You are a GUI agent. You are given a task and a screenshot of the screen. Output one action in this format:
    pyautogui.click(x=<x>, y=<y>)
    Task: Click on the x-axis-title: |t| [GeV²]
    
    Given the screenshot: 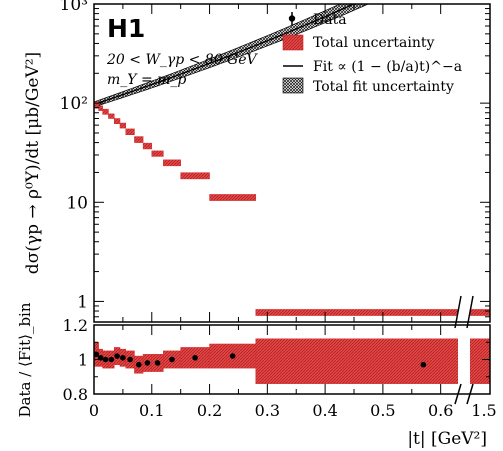 What is the action you would take?
    pyautogui.click(x=447, y=439)
    